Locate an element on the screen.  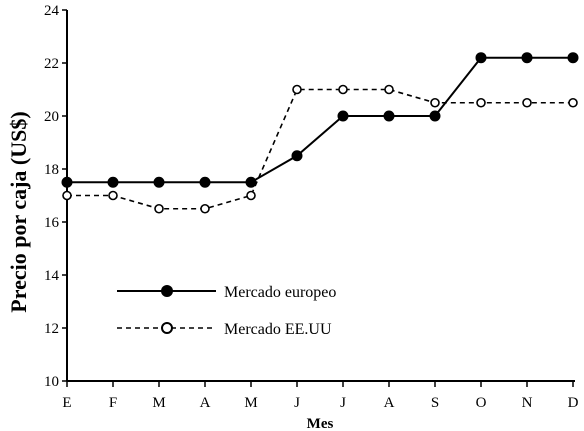
x-axis-title: Mes is located at coordinates (320, 423).